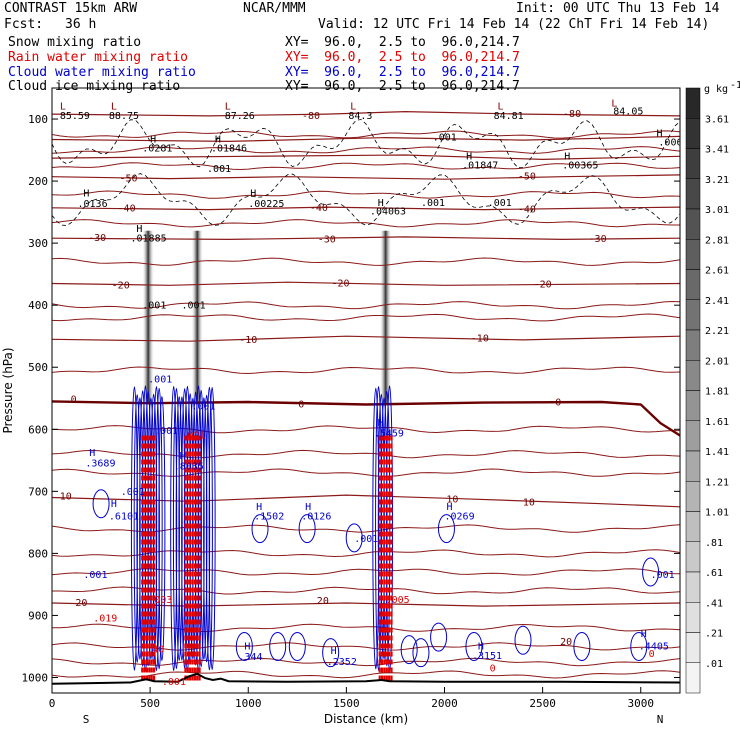 The width and height of the screenshot is (740, 740). What do you see at coordinates (366, 678) in the screenshot?
I see `terrain-line` at bounding box center [366, 678].